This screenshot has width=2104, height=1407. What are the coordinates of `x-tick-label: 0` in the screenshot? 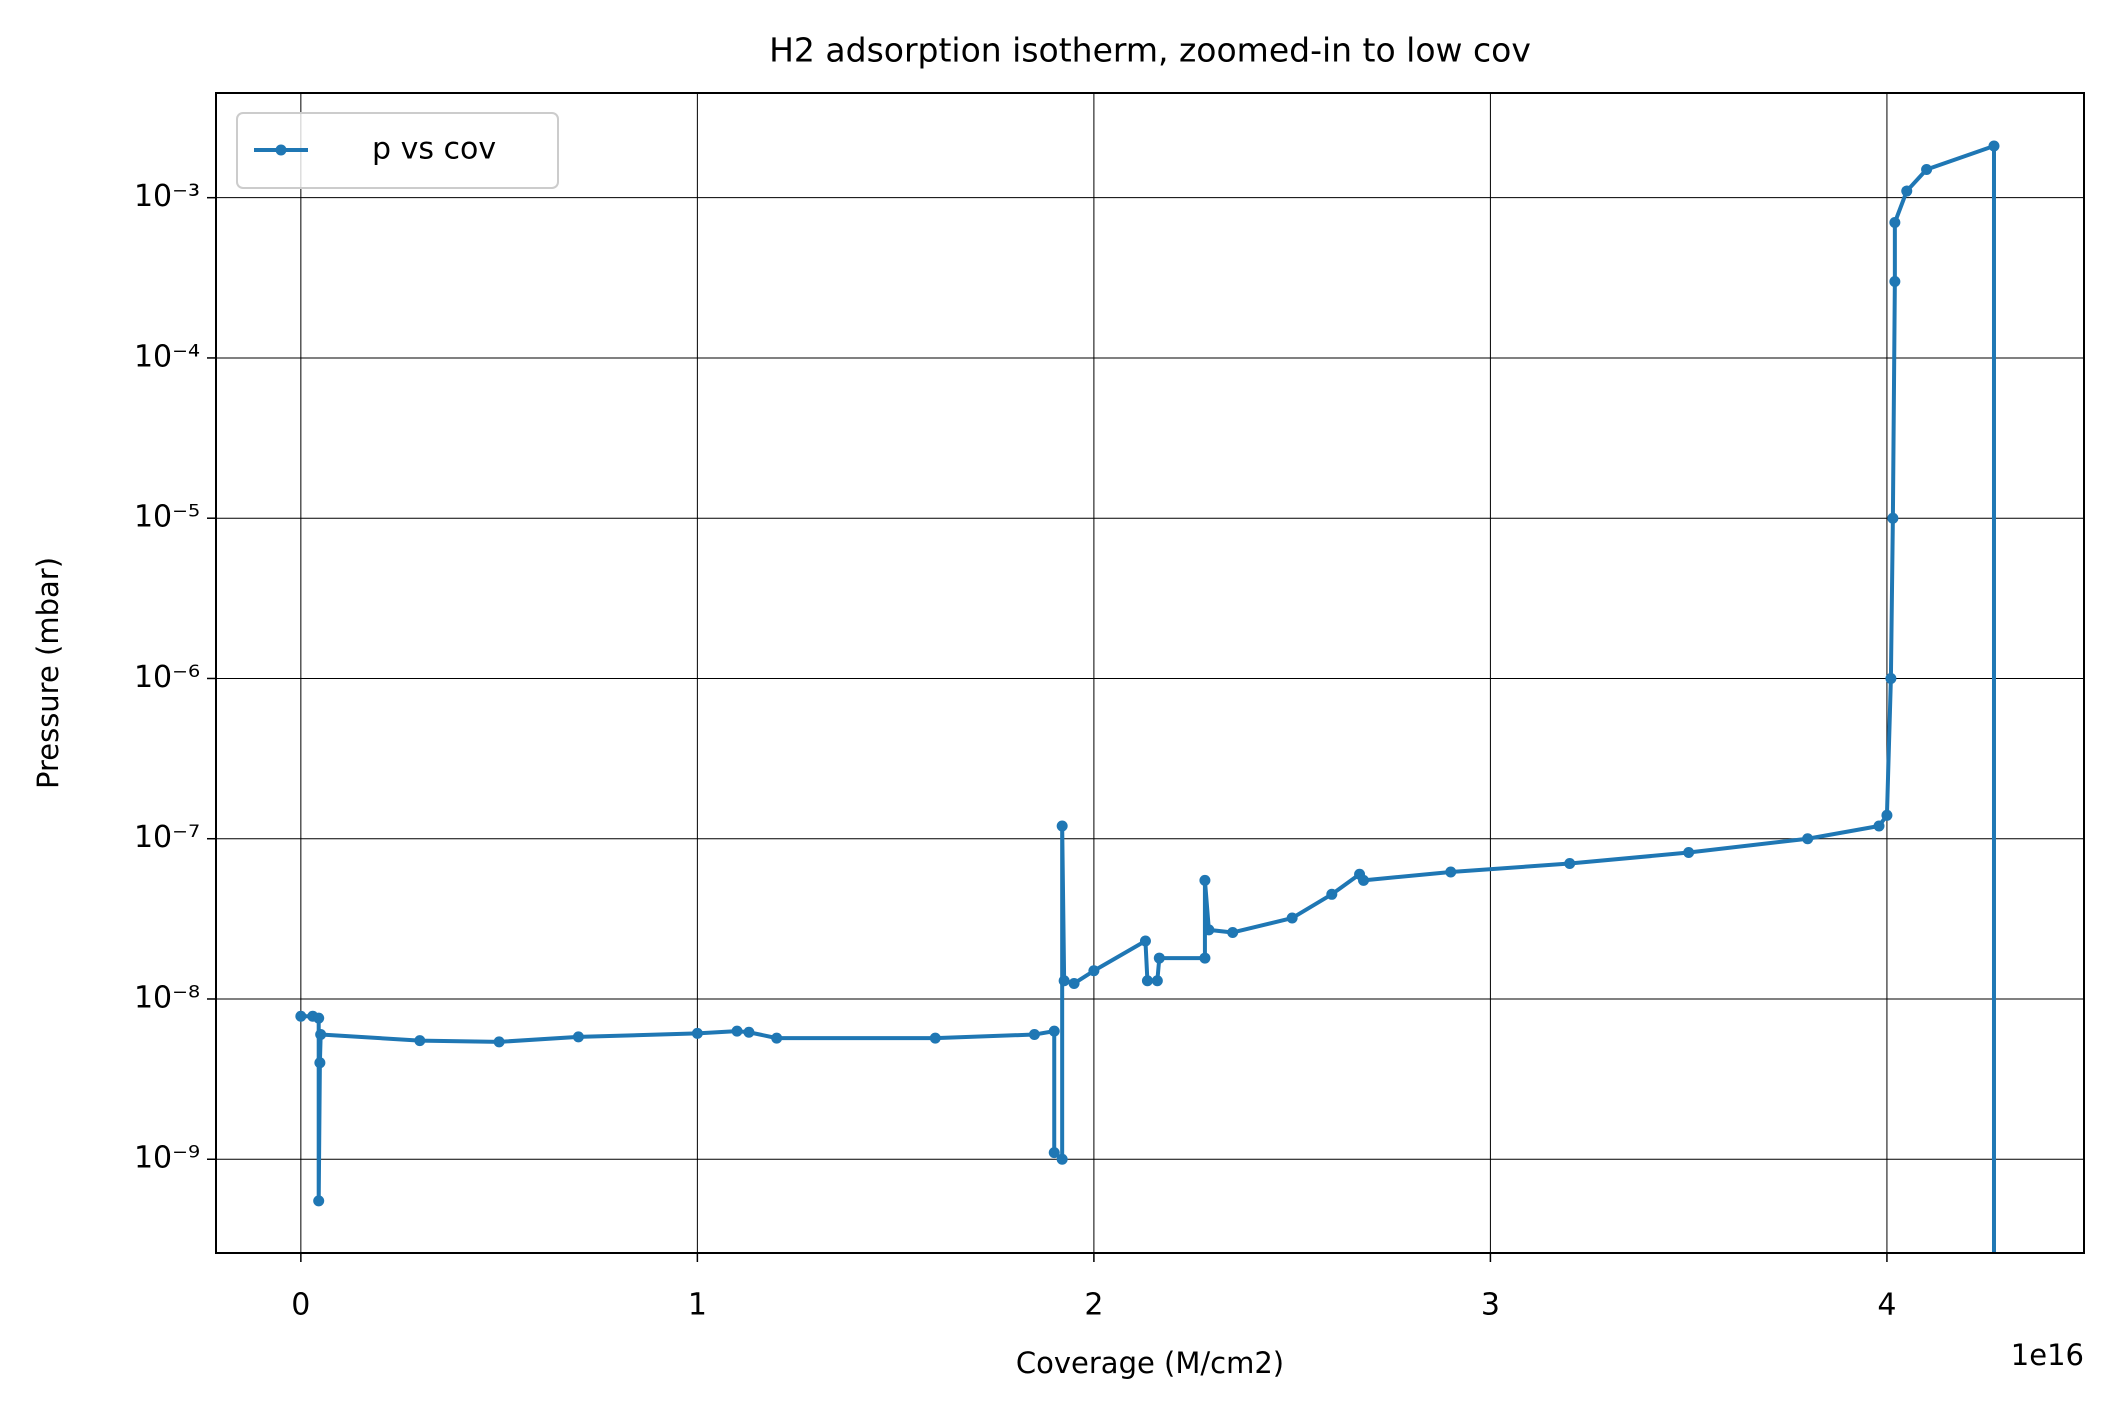 It's located at (300, 1305).